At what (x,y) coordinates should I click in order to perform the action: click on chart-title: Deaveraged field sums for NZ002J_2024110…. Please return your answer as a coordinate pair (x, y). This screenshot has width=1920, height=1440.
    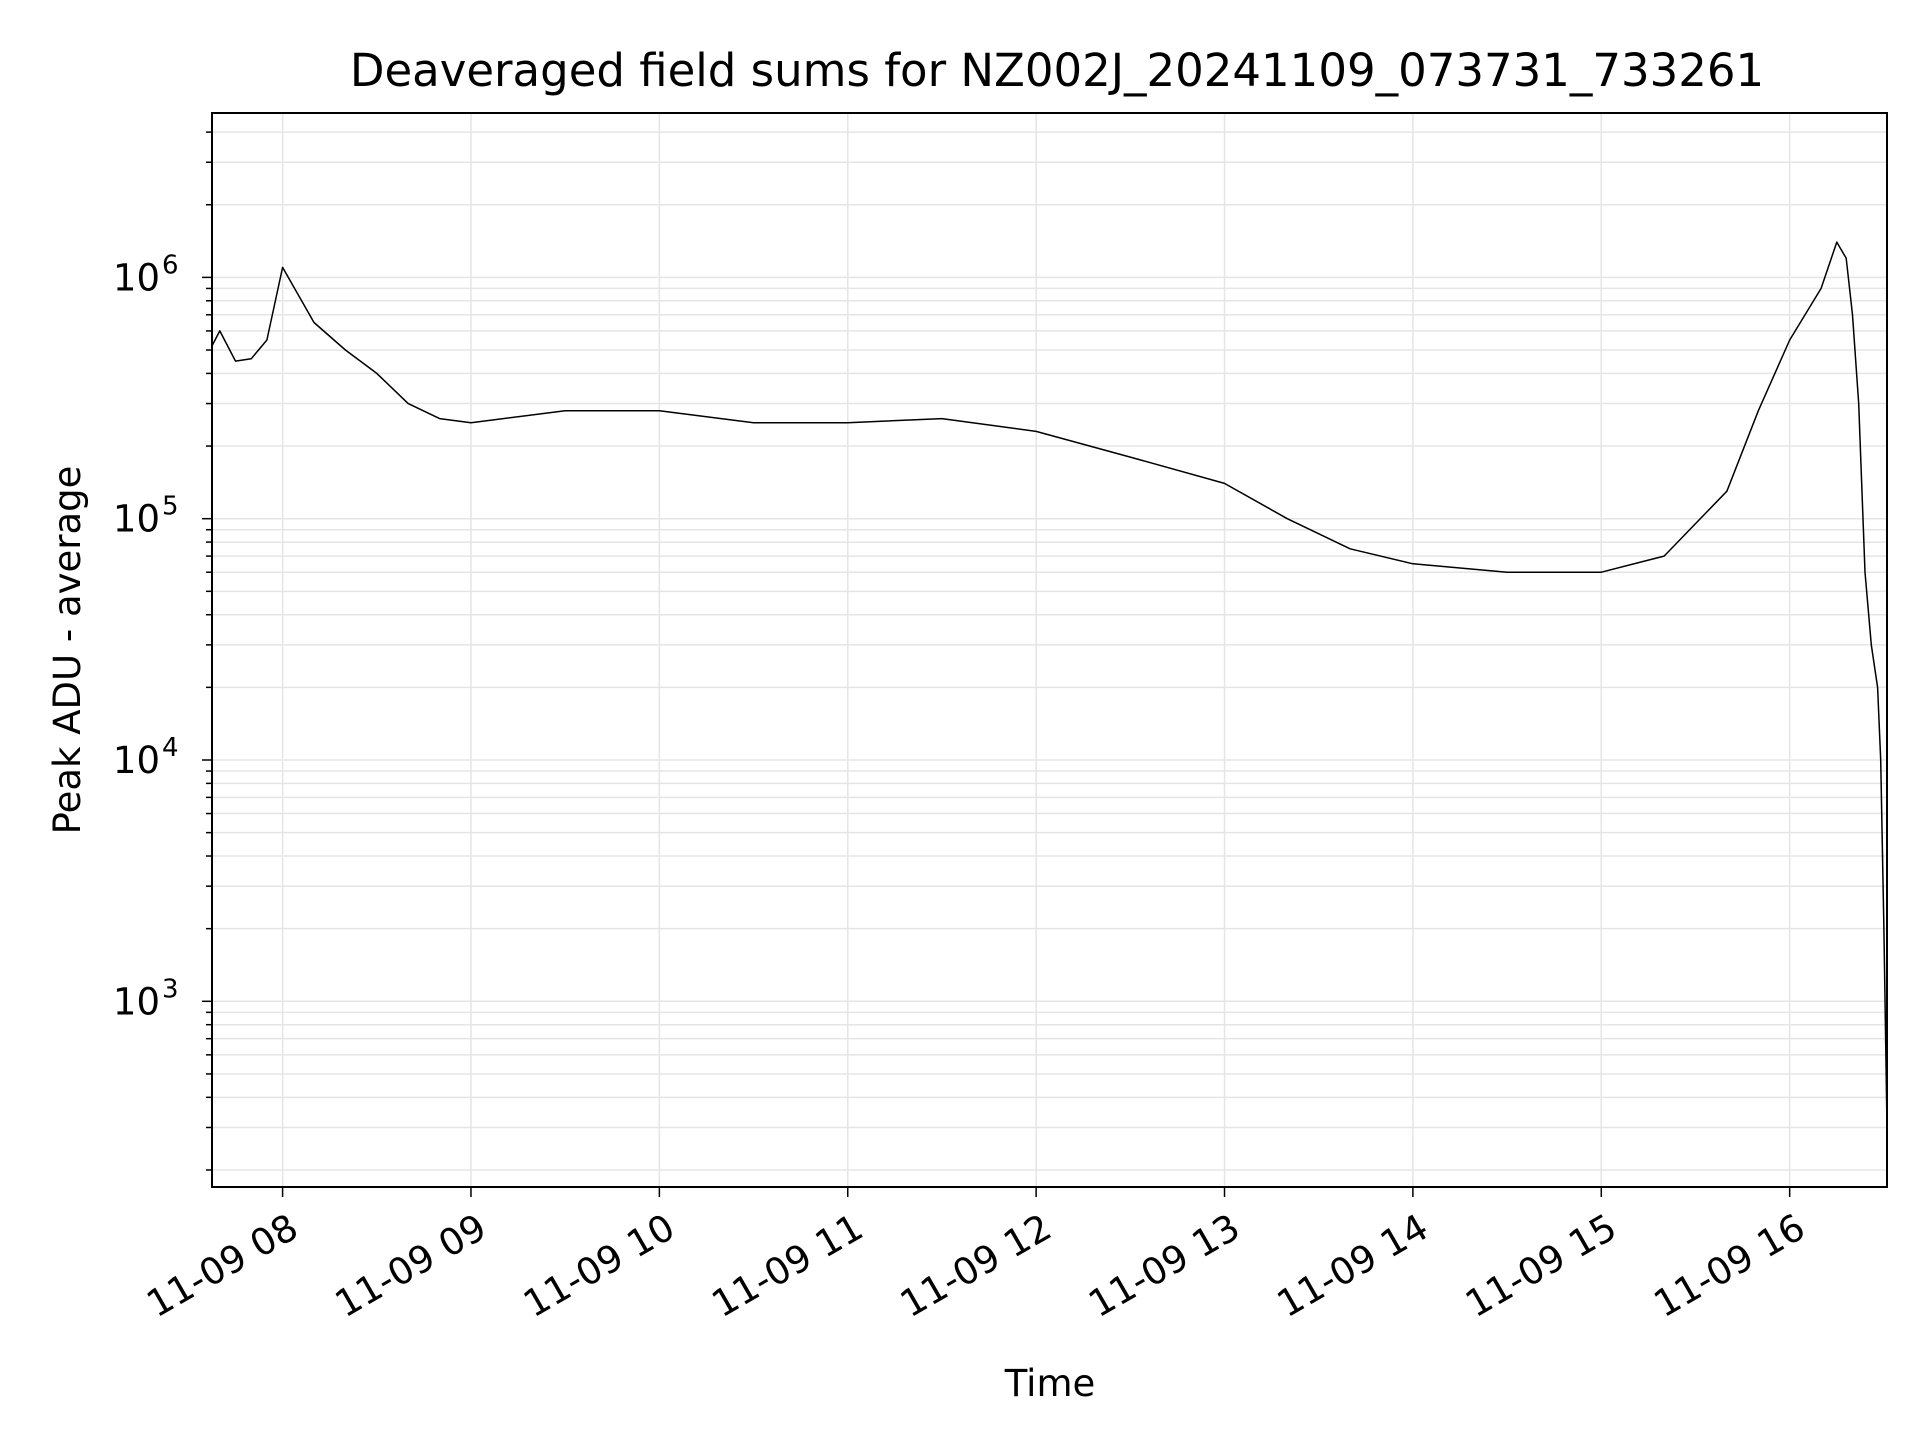
    Looking at the image, I should click on (1057, 70).